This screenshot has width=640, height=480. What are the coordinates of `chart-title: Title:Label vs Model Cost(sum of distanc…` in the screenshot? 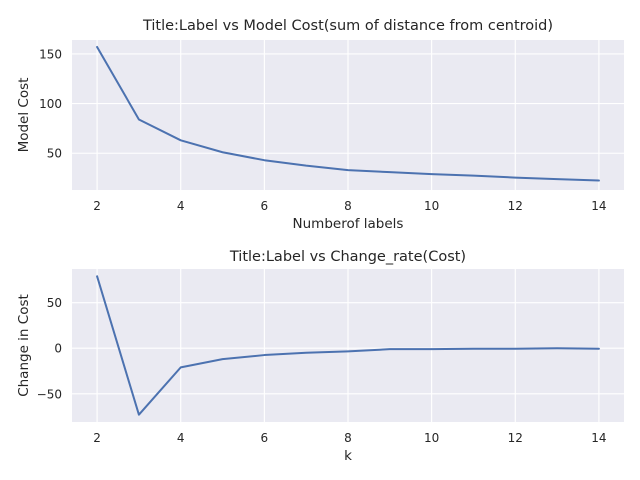 It's located at (347, 26).